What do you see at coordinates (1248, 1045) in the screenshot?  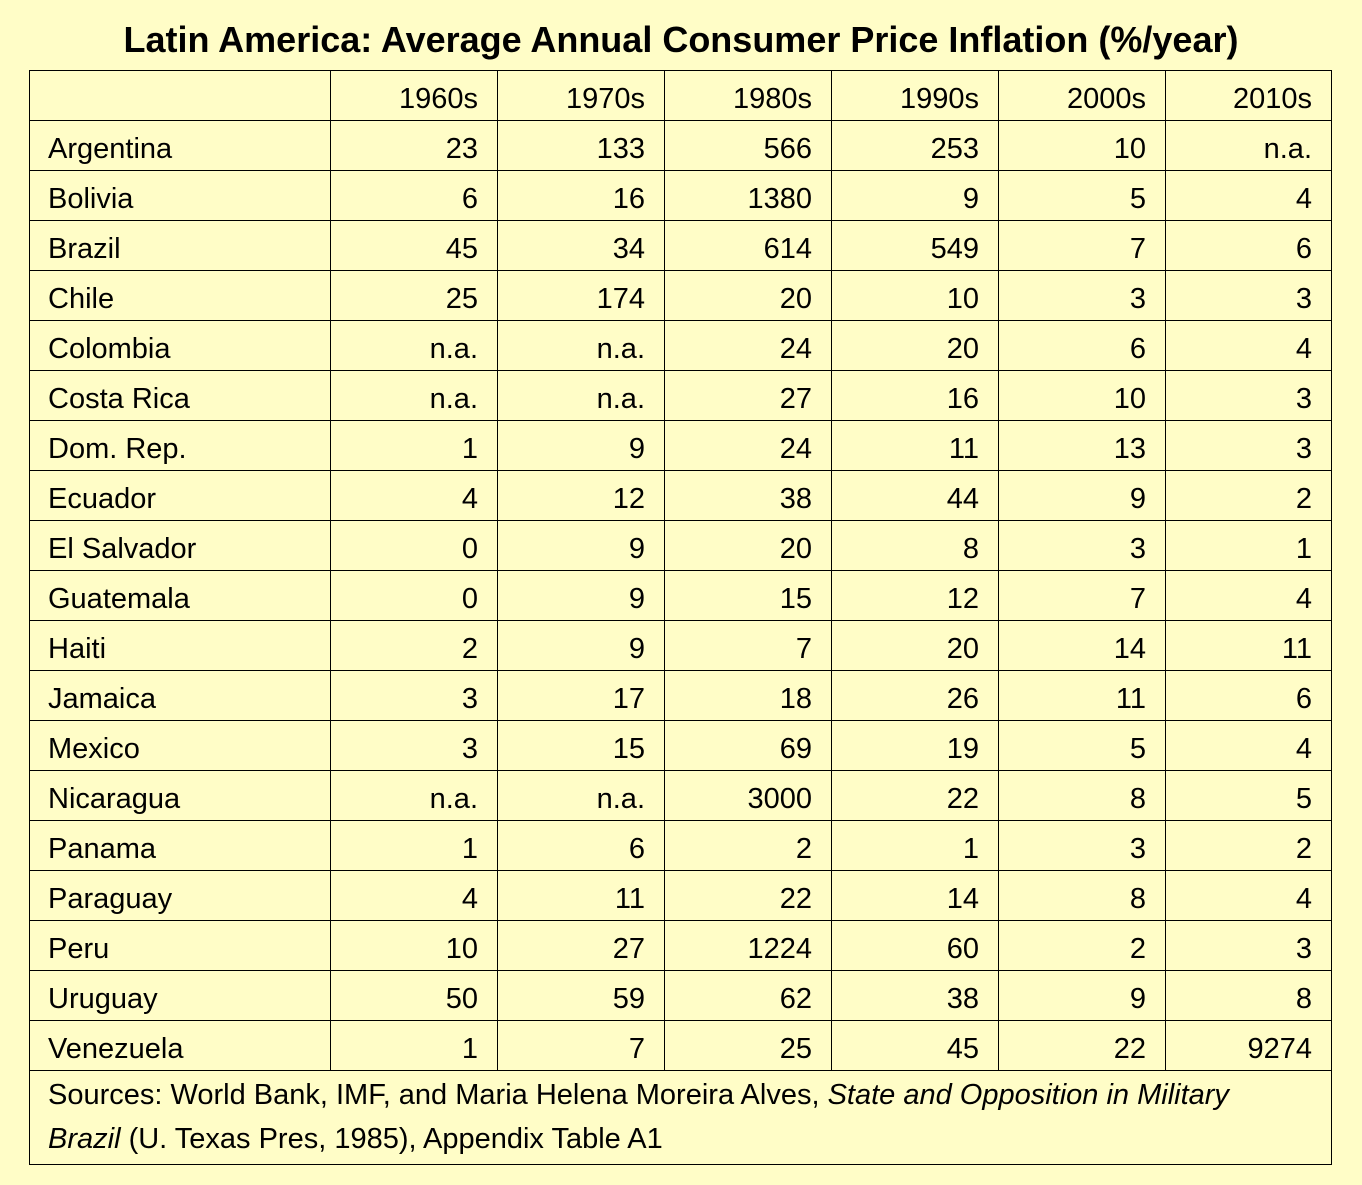 I see `value-cell: 9274` at bounding box center [1248, 1045].